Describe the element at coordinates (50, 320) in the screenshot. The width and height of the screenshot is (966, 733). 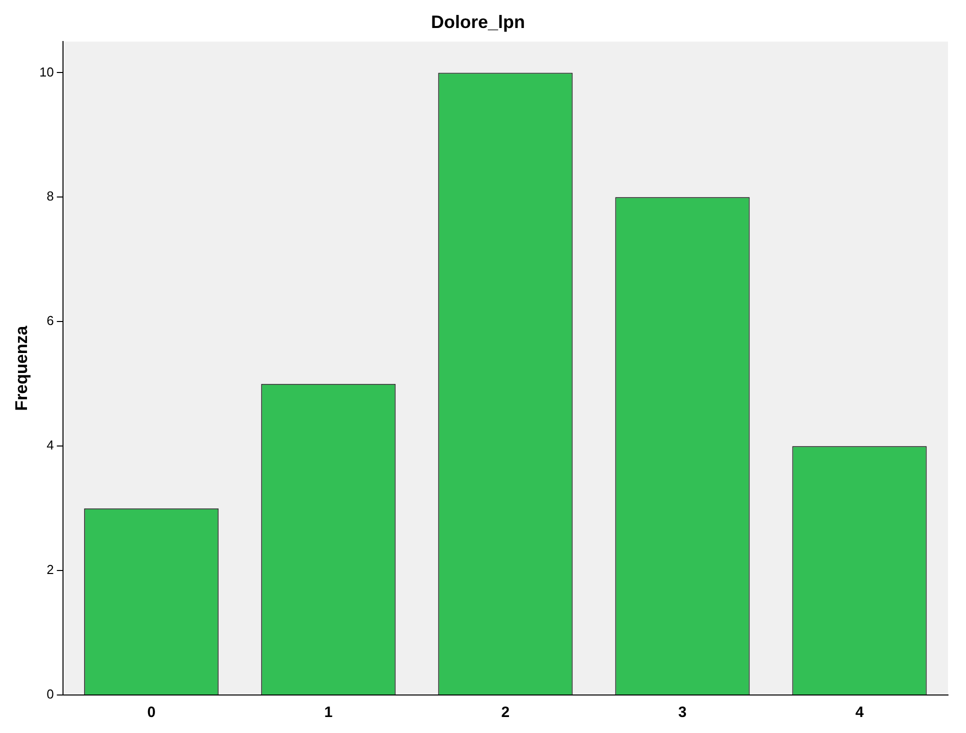
I see `y-tick-label: 6` at that location.